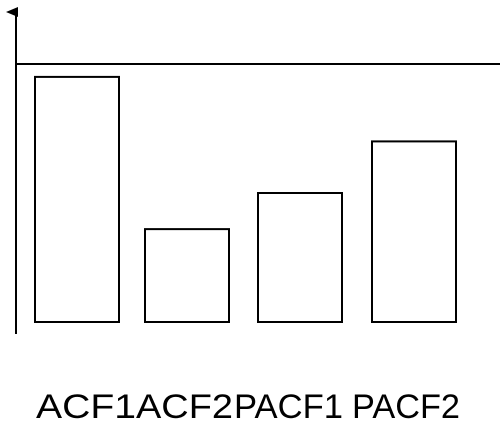 The height and width of the screenshot is (422, 500). What do you see at coordinates (288, 405) in the screenshot?
I see `x-tick-label-pacf1: PACF1` at bounding box center [288, 405].